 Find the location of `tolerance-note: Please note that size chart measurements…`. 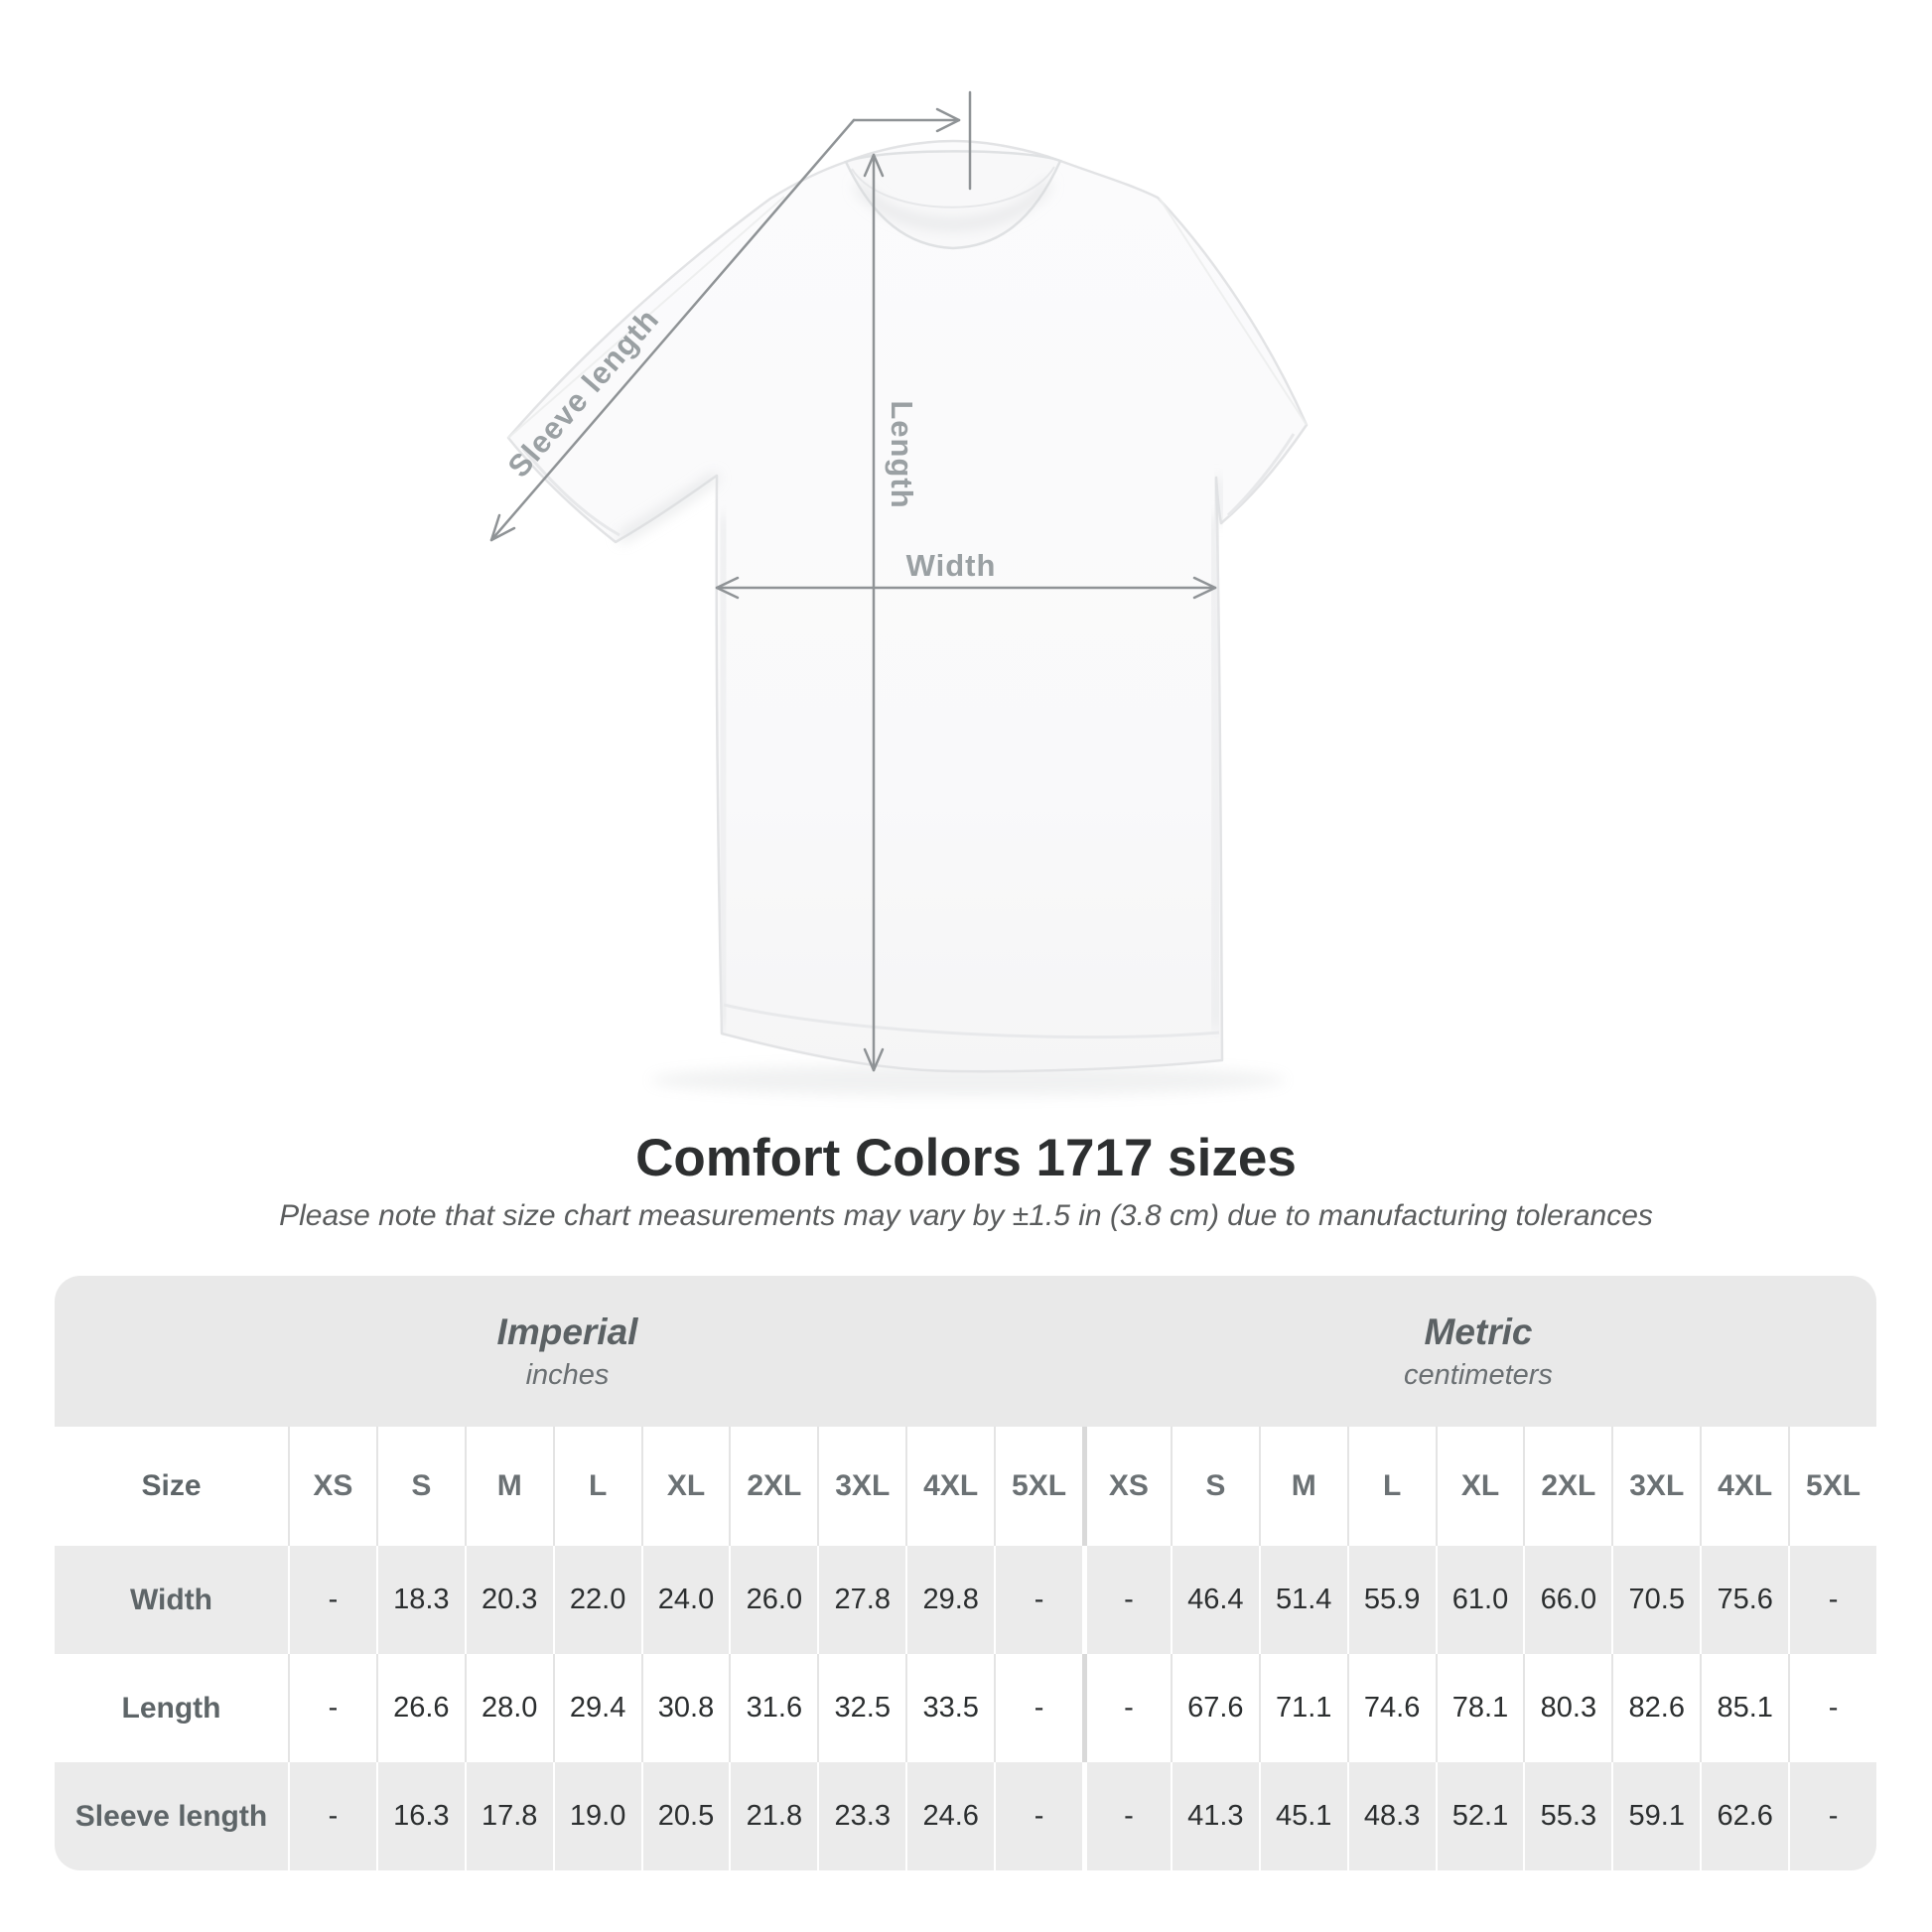

tolerance-note: Please note that size chart measurements… is located at coordinates (966, 1215).